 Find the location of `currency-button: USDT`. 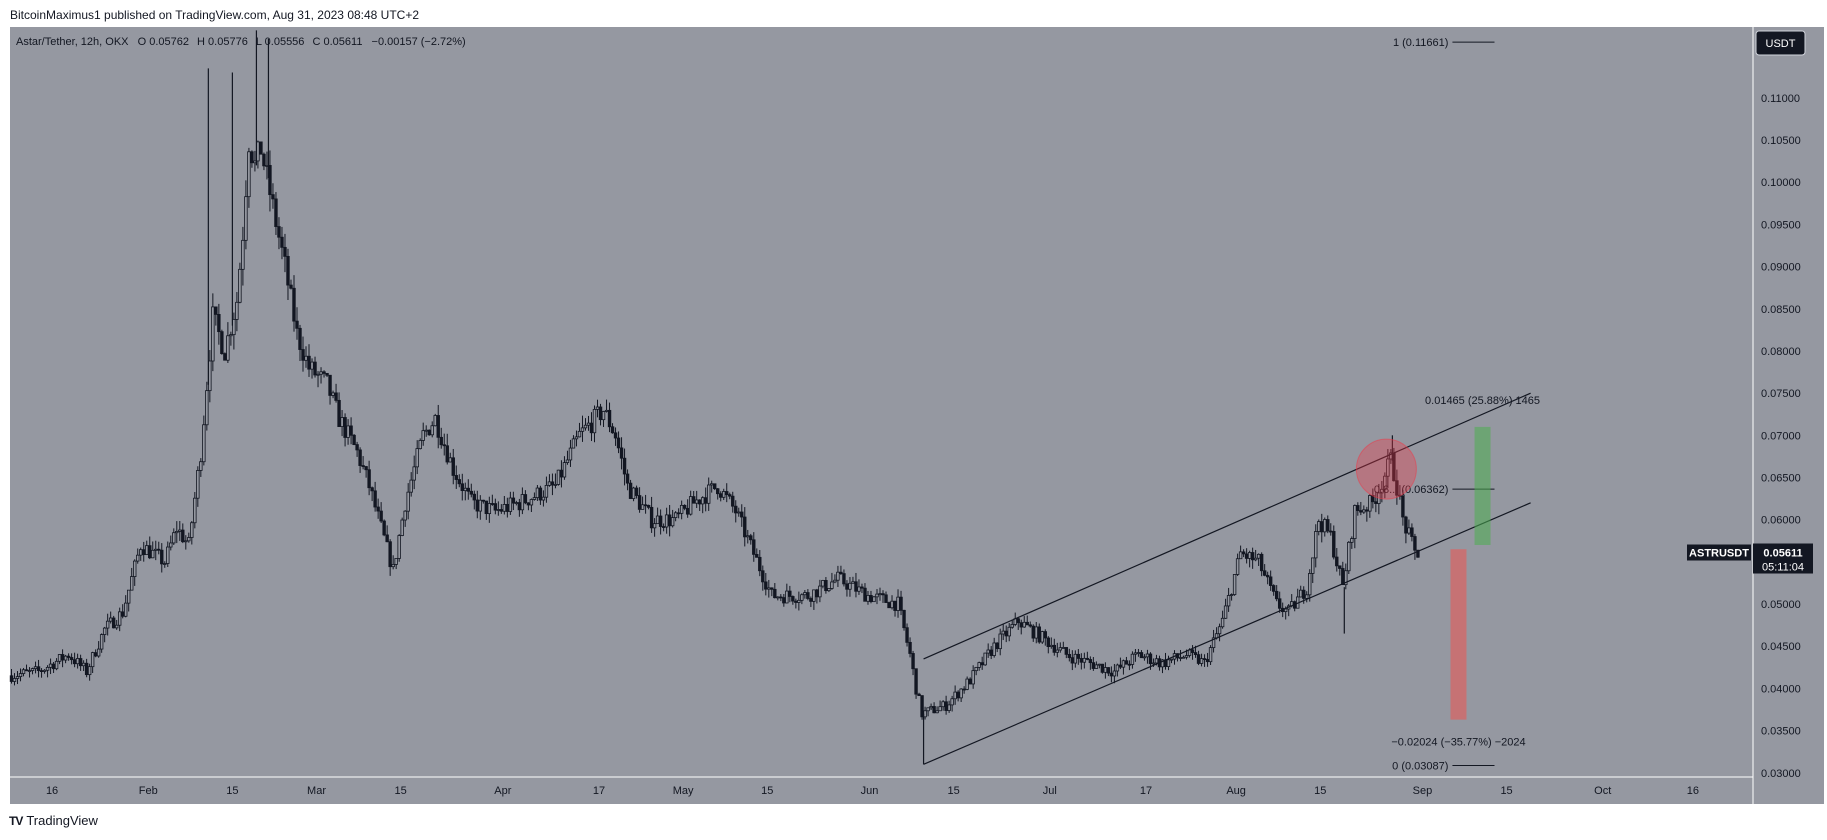

currency-button: USDT is located at coordinates (1780, 43).